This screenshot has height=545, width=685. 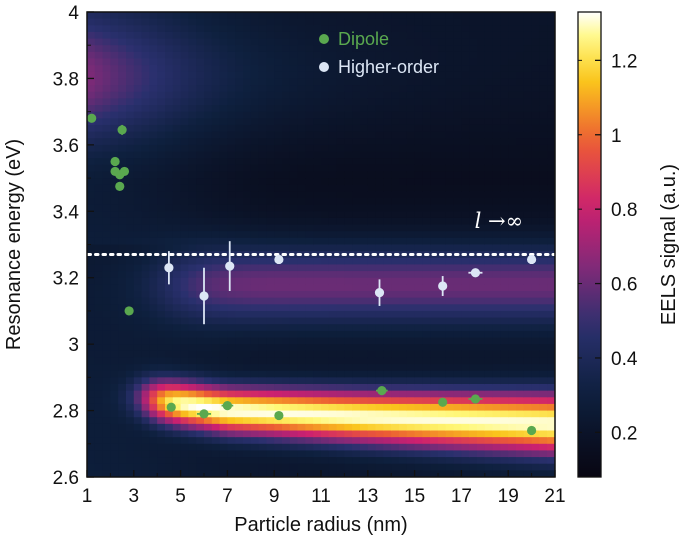 What do you see at coordinates (204, 296) in the screenshot?
I see `point-marker` at bounding box center [204, 296].